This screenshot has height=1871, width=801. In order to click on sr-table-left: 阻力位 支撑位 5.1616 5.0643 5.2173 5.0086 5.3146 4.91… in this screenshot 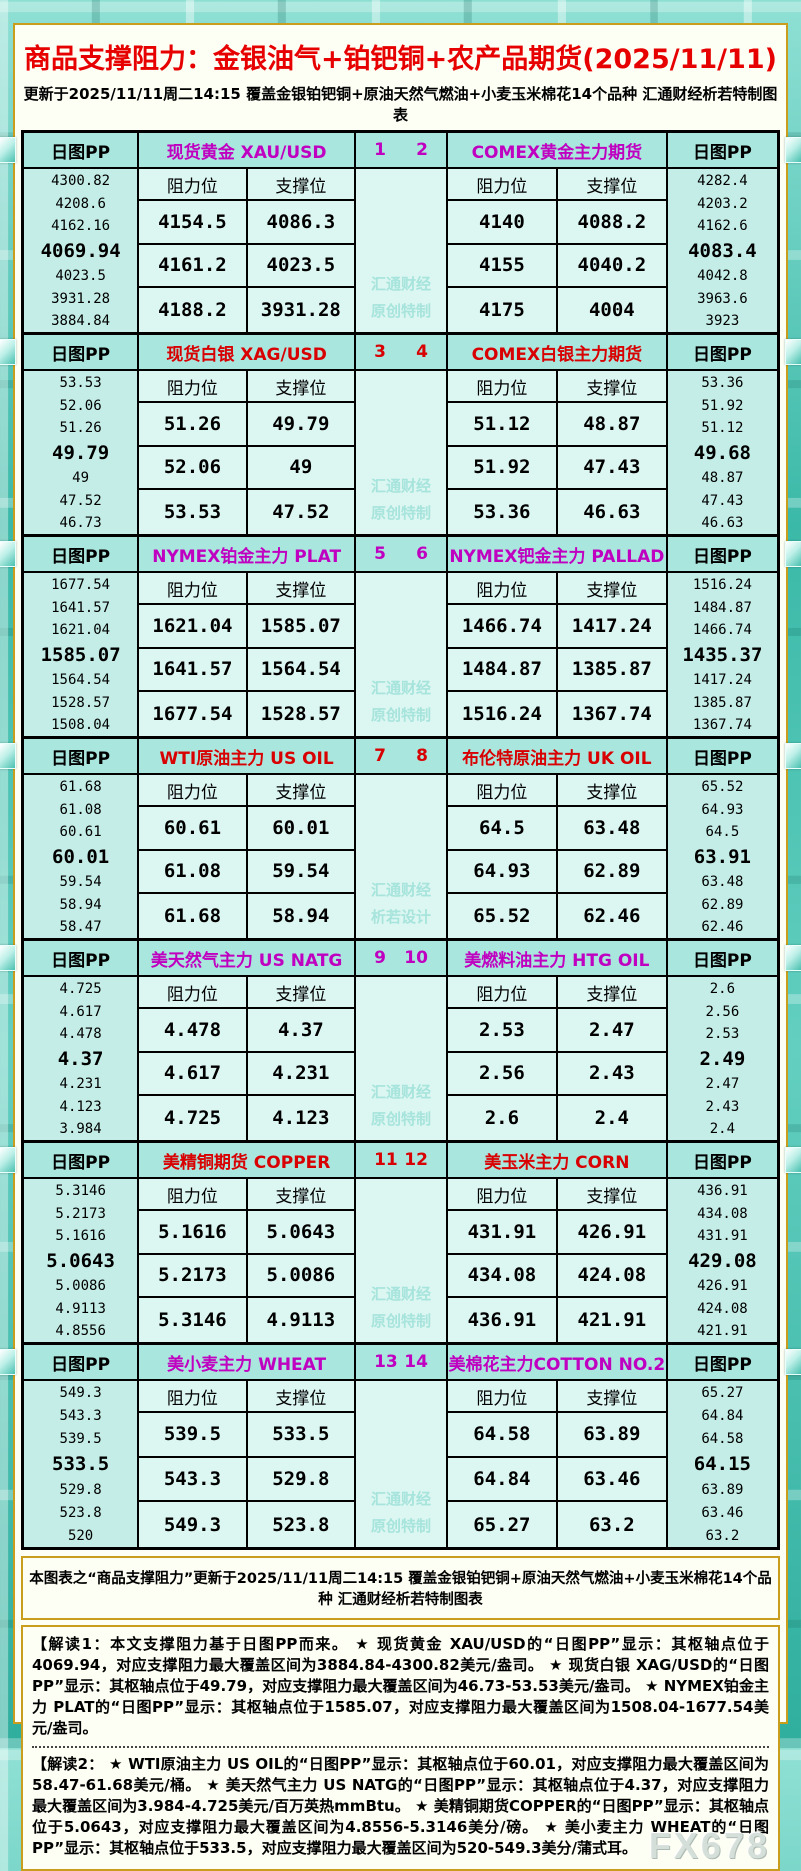, I will do `click(248, 1260)`.